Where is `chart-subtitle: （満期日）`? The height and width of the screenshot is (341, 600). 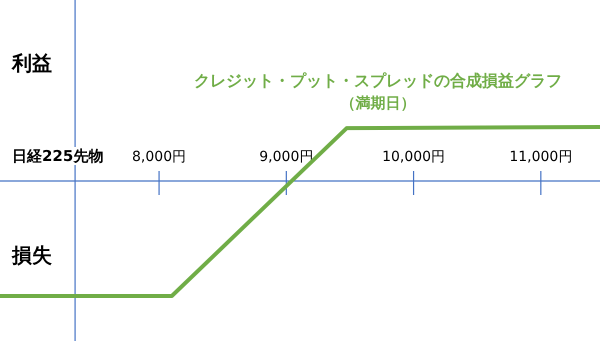 chart-subtitle: （満期日） is located at coordinates (378, 103).